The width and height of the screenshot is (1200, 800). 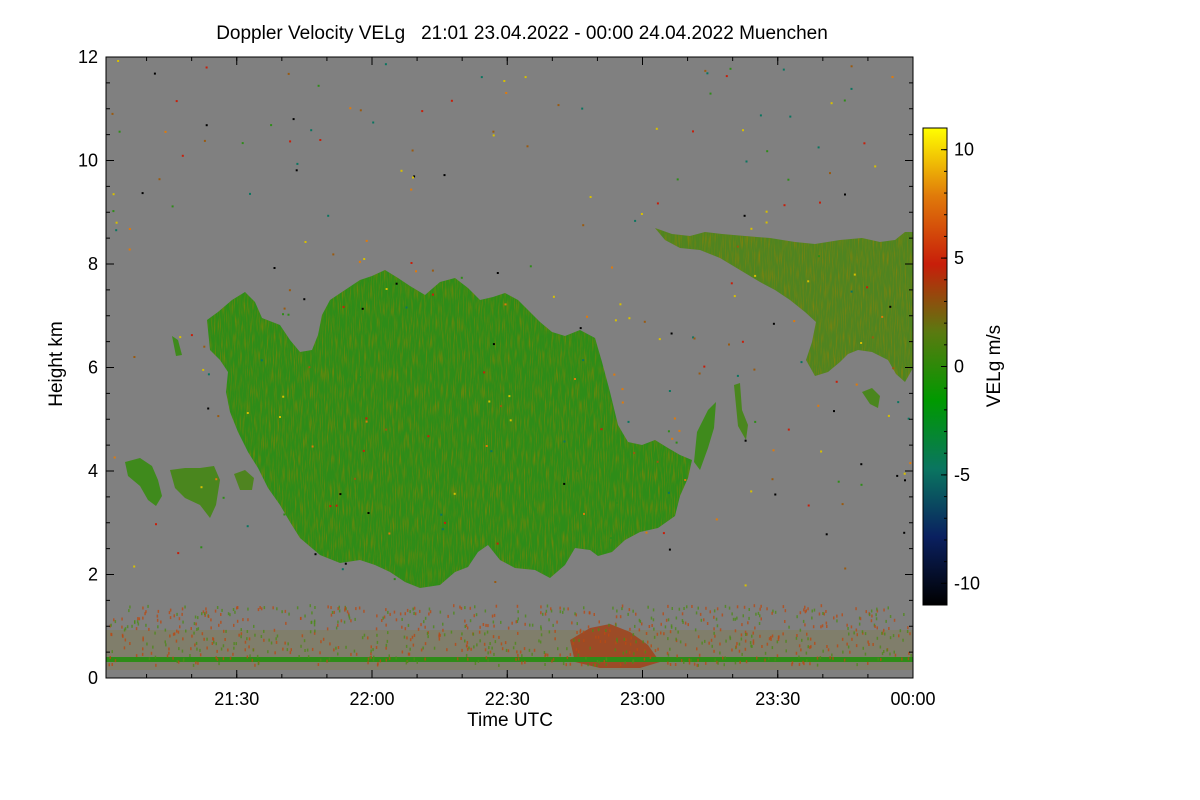 I want to click on x-tick-label: 23:30, so click(x=777, y=699).